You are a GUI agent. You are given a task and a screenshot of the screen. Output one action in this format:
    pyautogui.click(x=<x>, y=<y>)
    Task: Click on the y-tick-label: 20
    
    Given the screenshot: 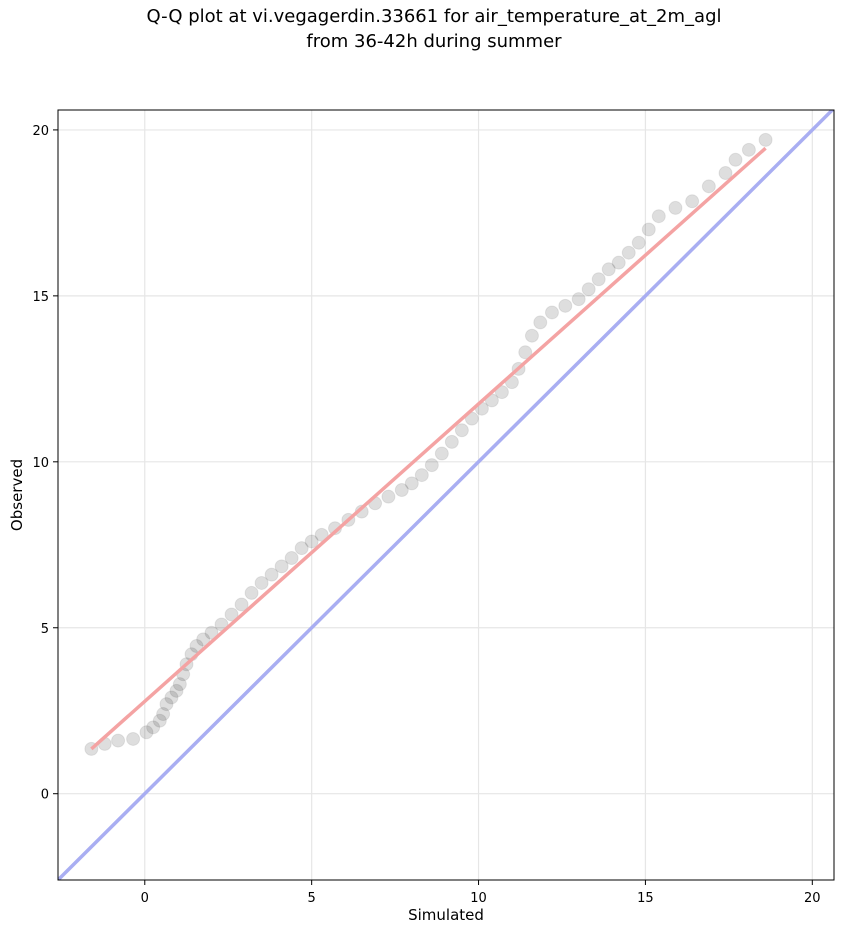 What is the action you would take?
    pyautogui.click(x=40, y=131)
    